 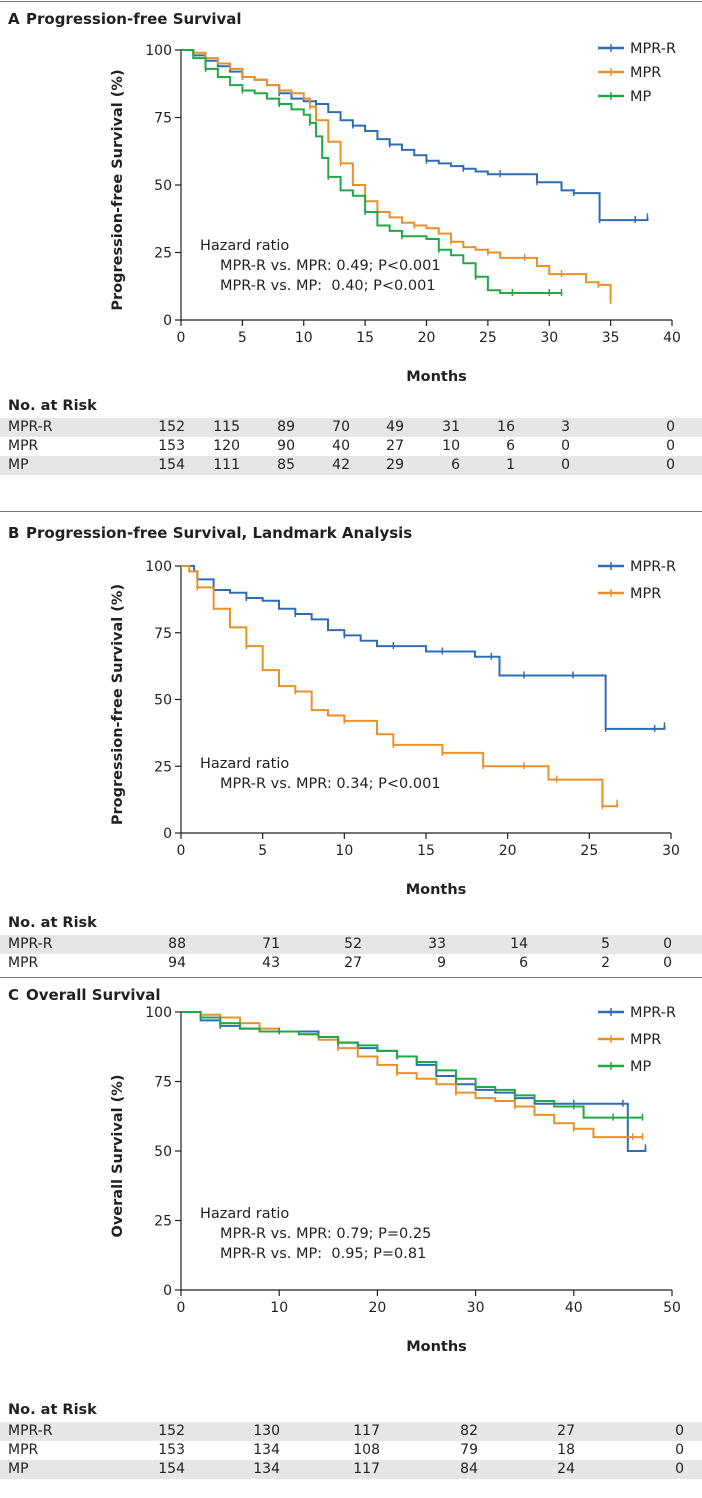 What do you see at coordinates (437, 944) in the screenshot?
I see `risk-cell: 33` at bounding box center [437, 944].